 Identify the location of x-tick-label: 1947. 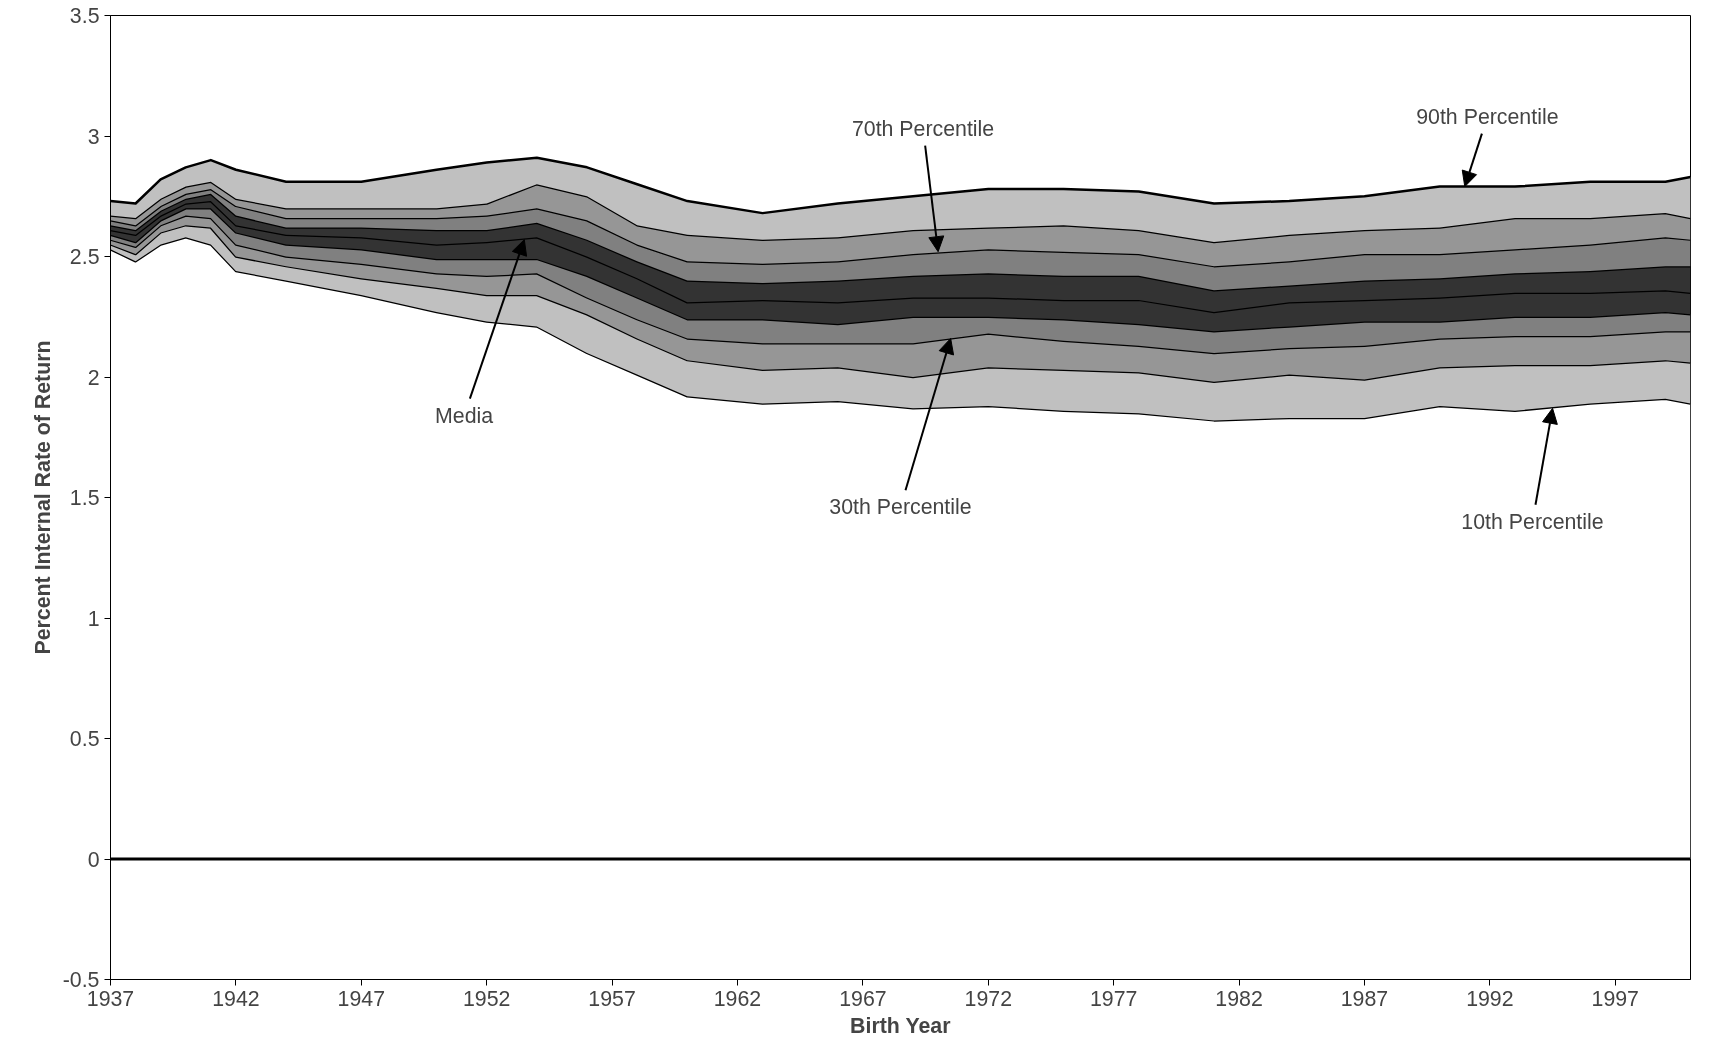
(361, 998).